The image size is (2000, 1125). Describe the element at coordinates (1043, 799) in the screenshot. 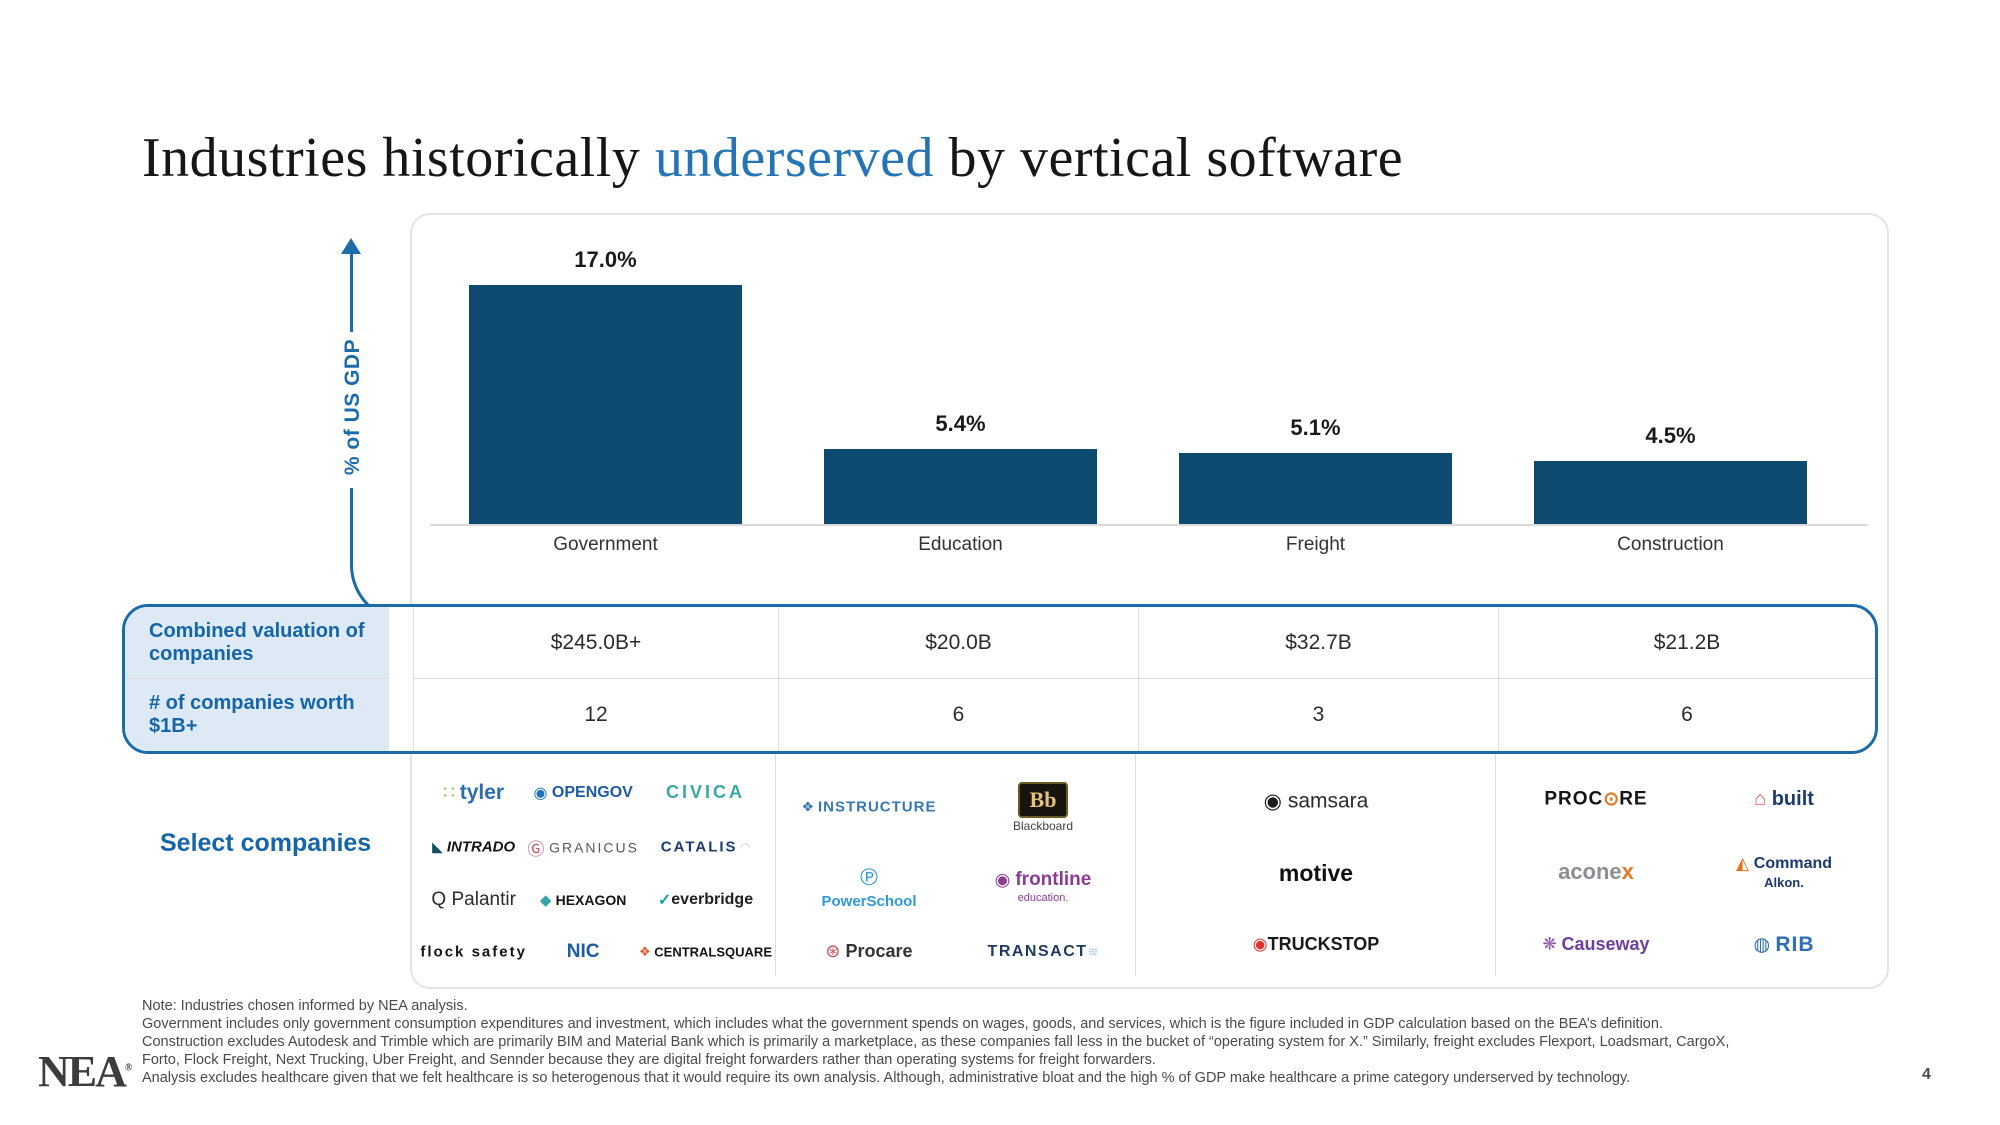

I see `blackboard-badge: Bb` at that location.